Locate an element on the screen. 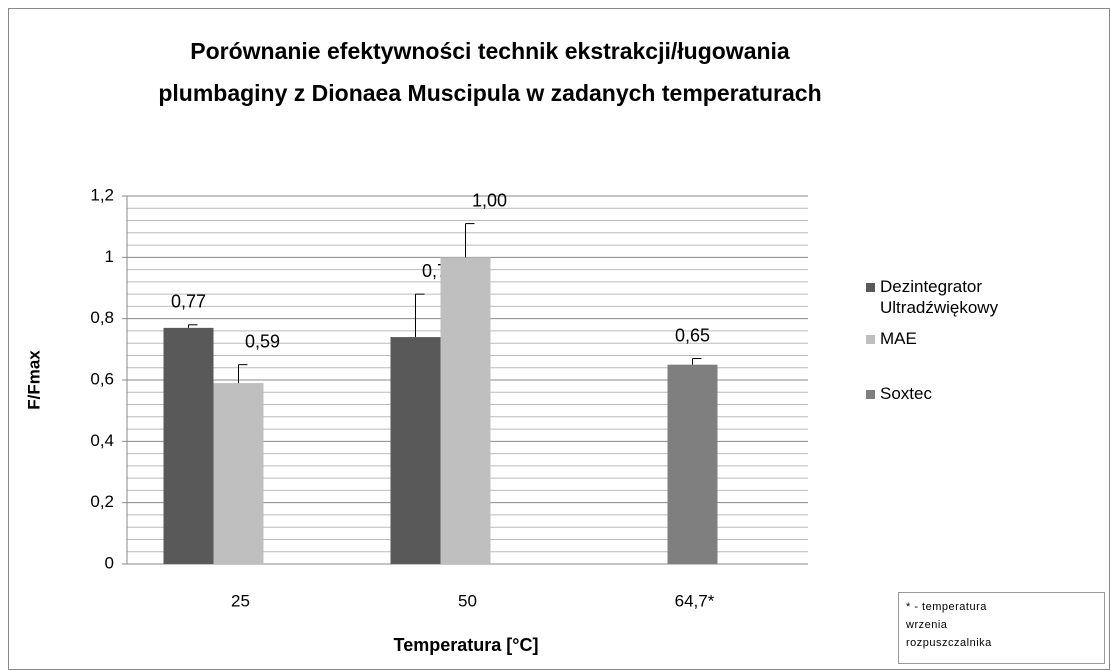  annotation: * - temperatura wrzenia rozpuszczalnika is located at coordinates (949, 625).